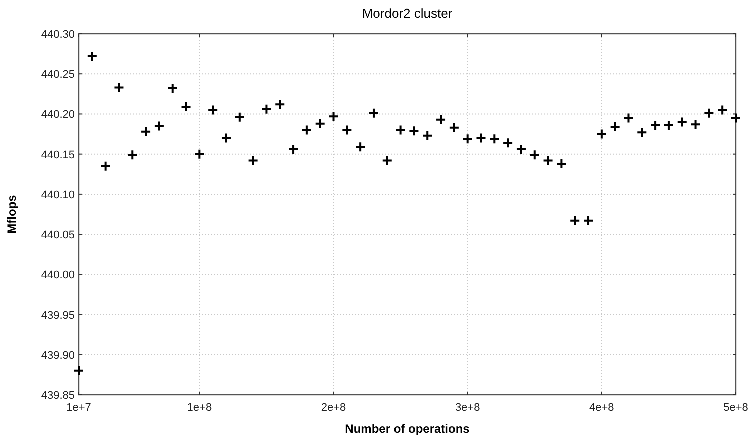 Image resolution: width=752 pixels, height=443 pixels. What do you see at coordinates (58, 75) in the screenshot?
I see `y-tick-label: 440.25` at bounding box center [58, 75].